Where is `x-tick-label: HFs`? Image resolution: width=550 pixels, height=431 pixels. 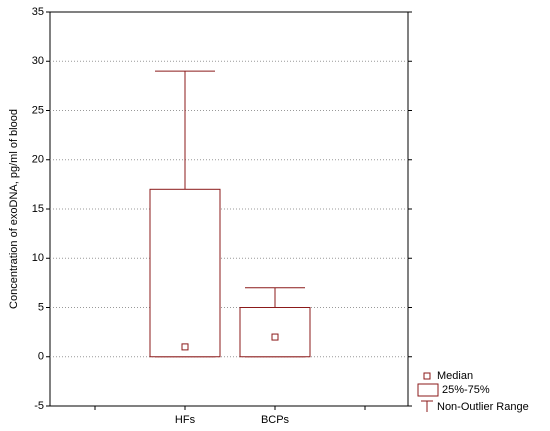
x-tick-label: HFs is located at coordinates (185, 420).